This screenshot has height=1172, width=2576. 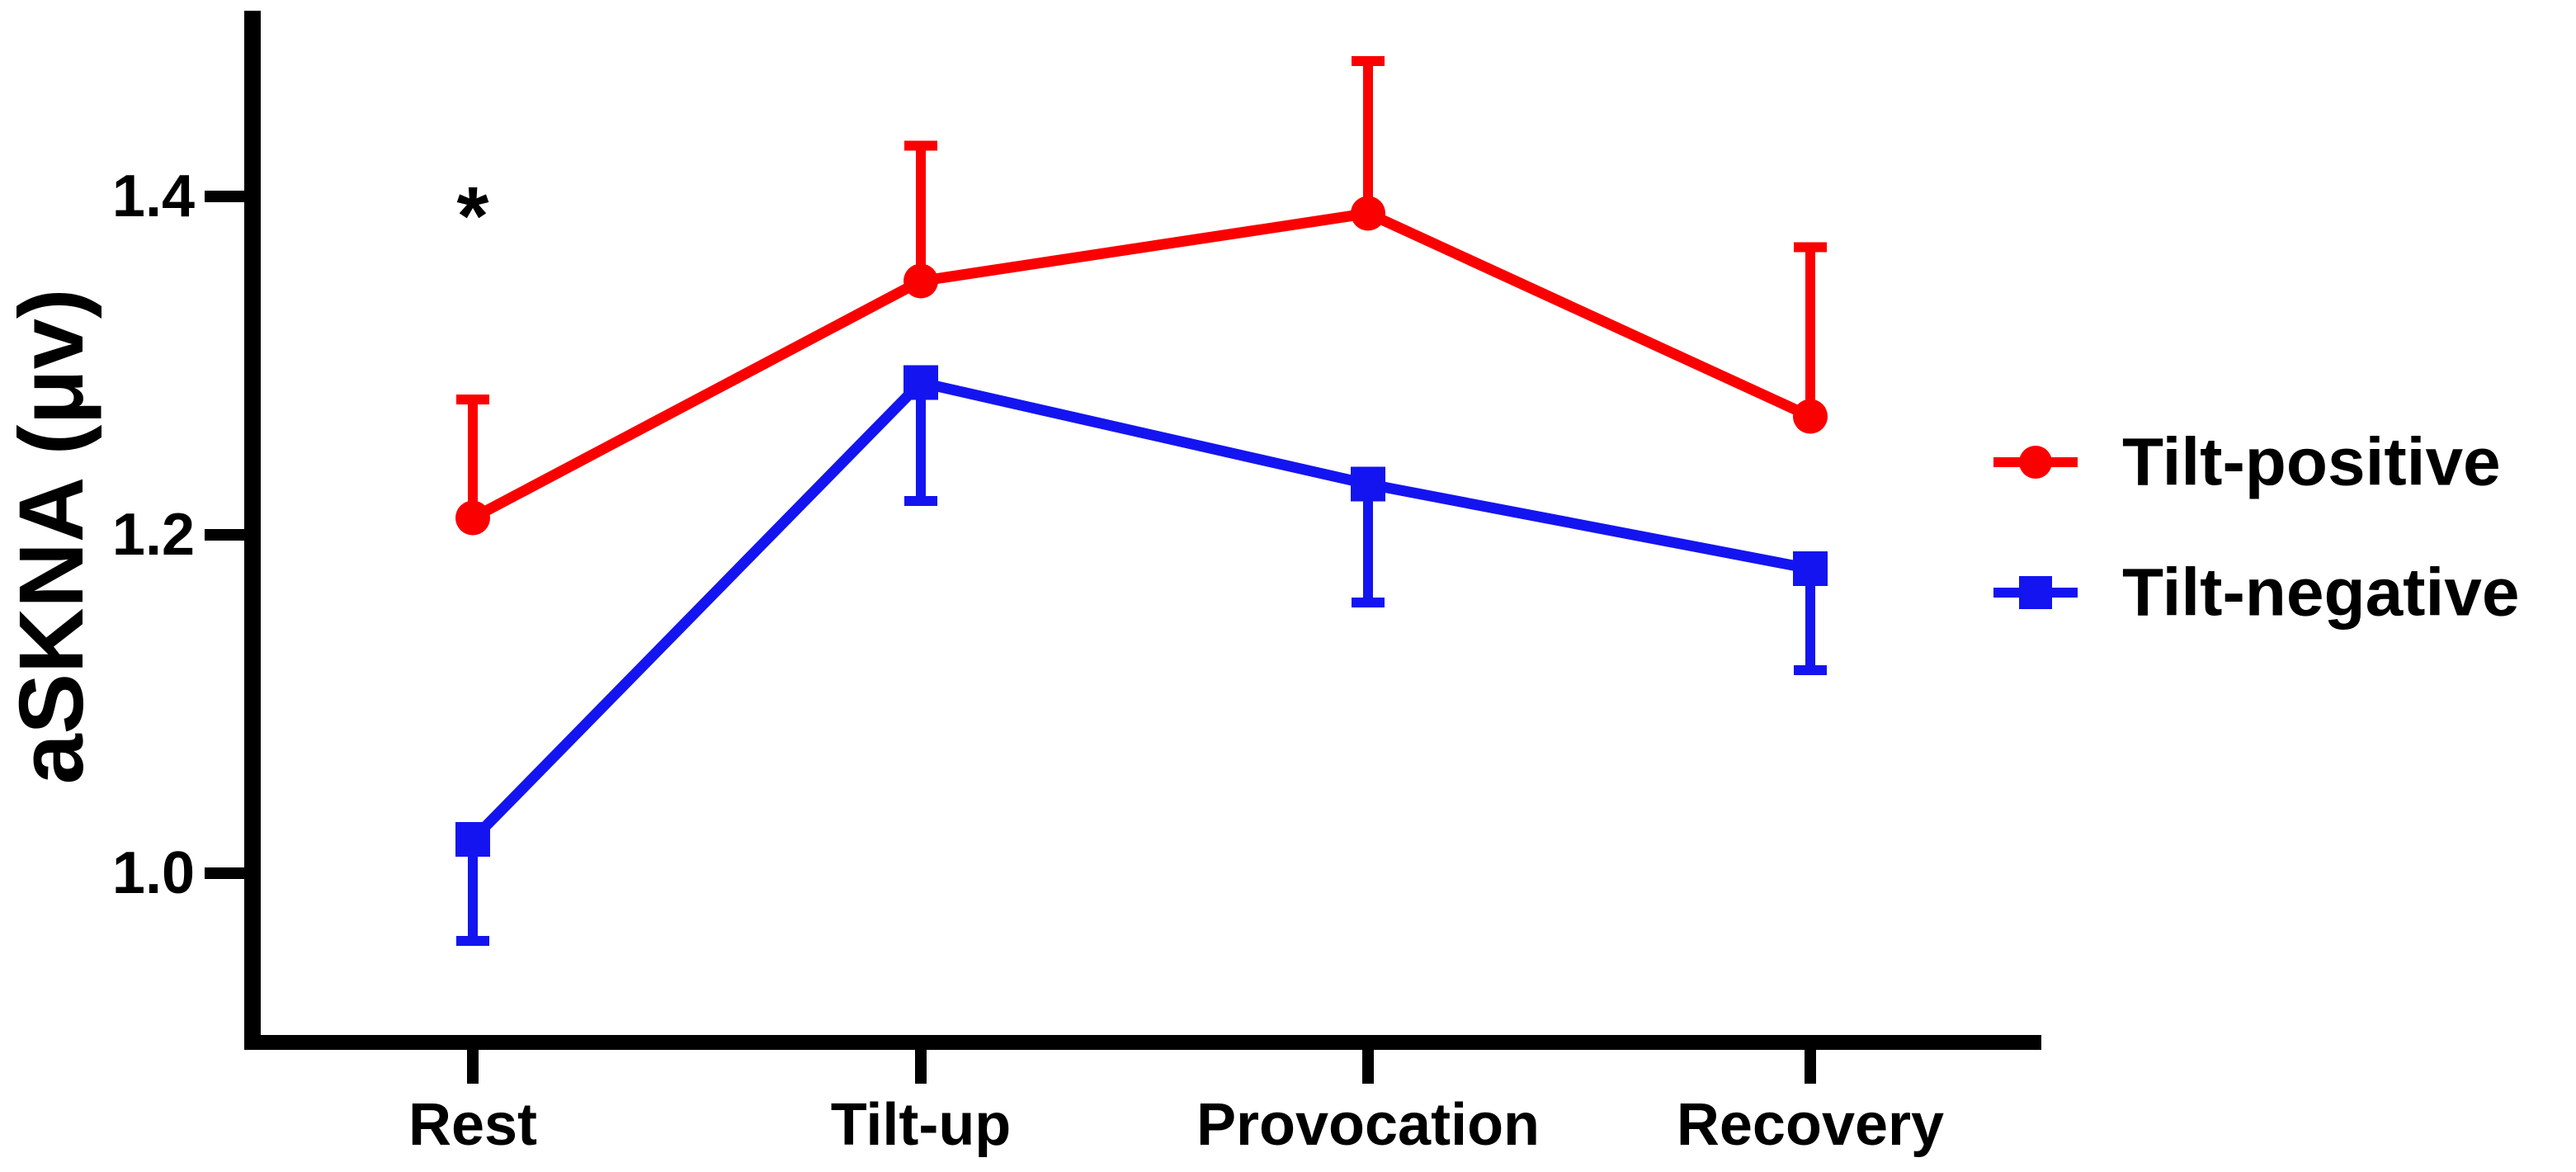 What do you see at coordinates (1810, 1125) in the screenshot?
I see `x-category-label: Recovery` at bounding box center [1810, 1125].